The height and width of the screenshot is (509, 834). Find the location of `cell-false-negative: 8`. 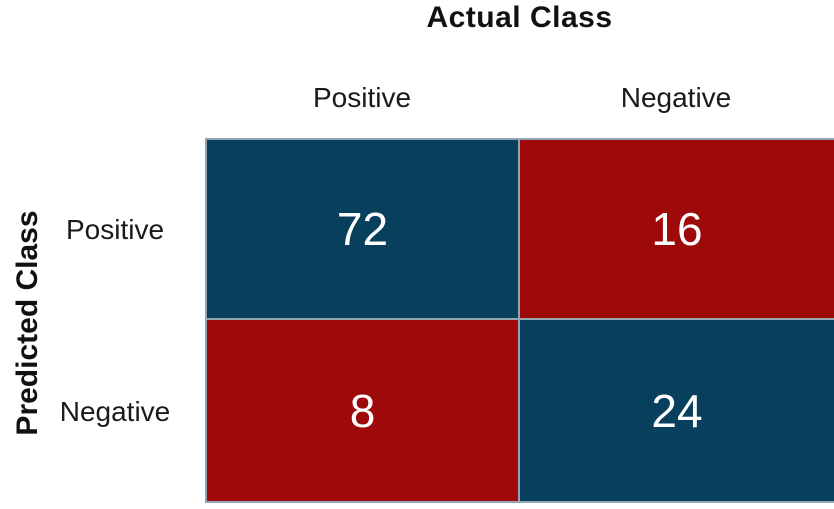

cell-false-negative: 8 is located at coordinates (362, 410).